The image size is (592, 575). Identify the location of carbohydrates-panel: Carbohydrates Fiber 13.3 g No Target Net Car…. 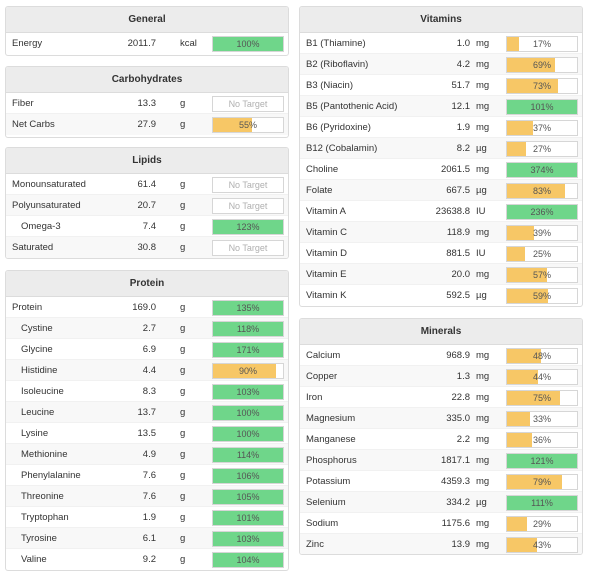
(147, 102).